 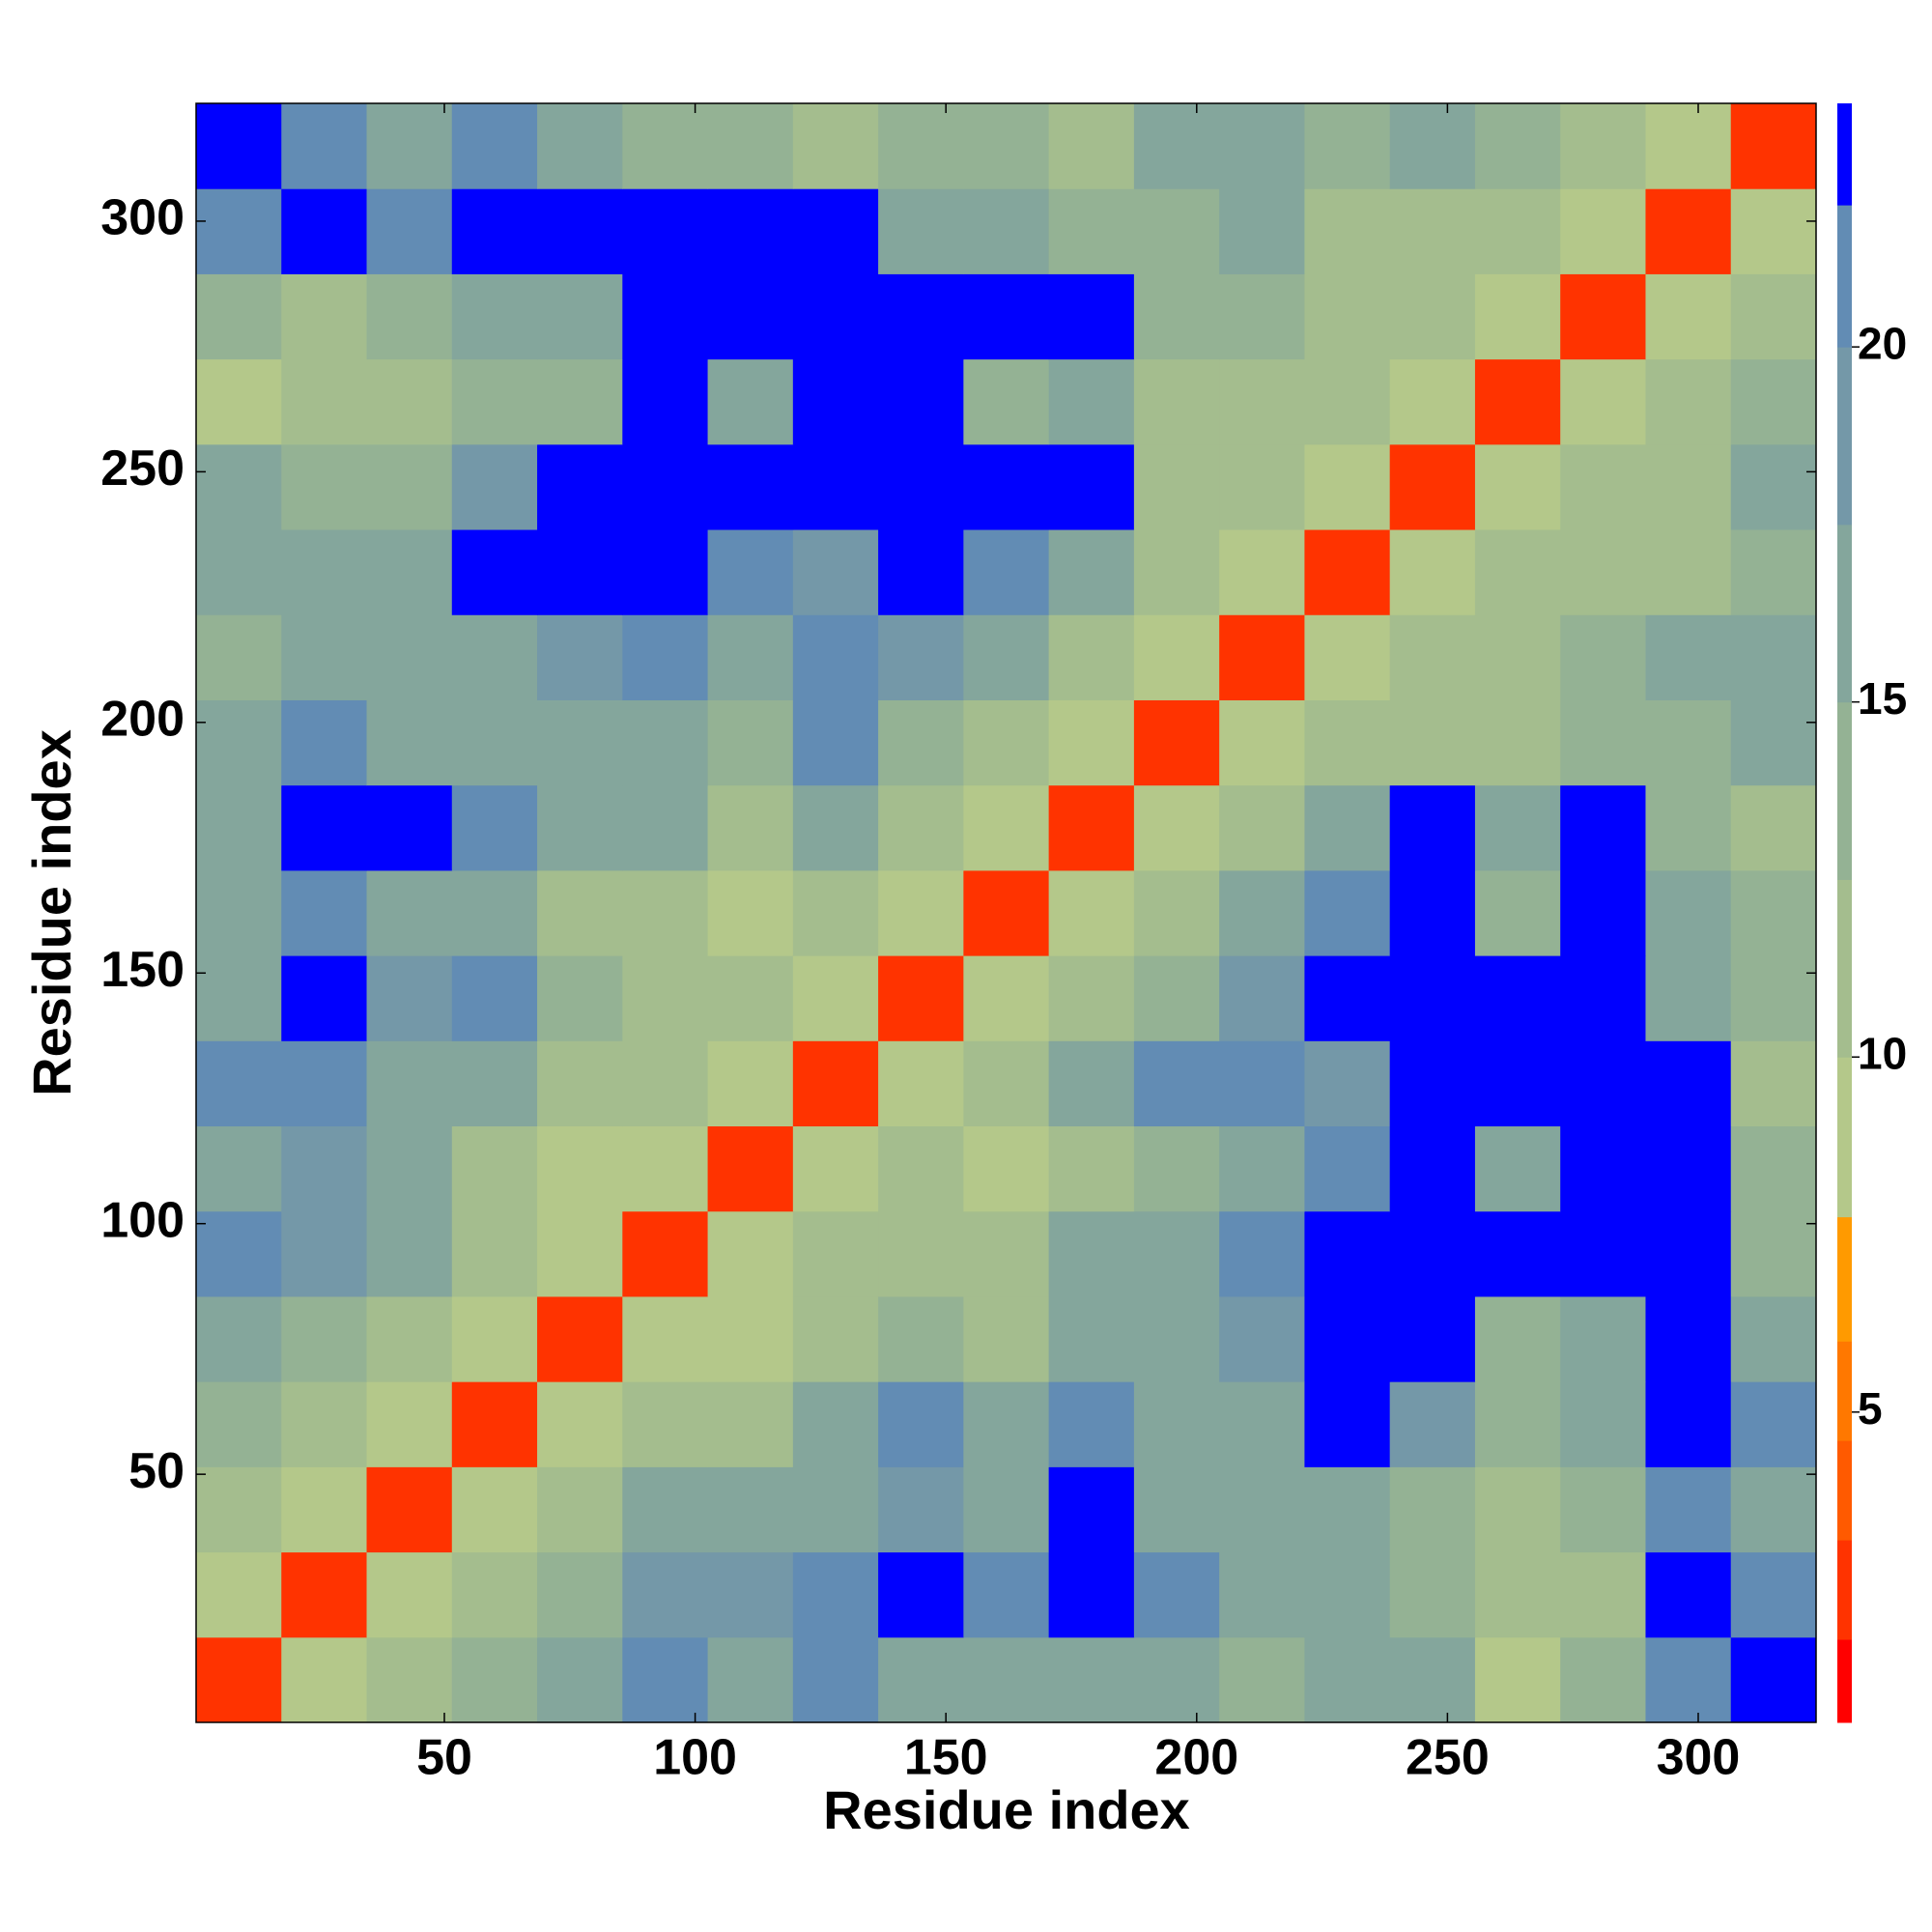 I want to click on colorbar-tick-label: 10, so click(x=1882, y=1053).